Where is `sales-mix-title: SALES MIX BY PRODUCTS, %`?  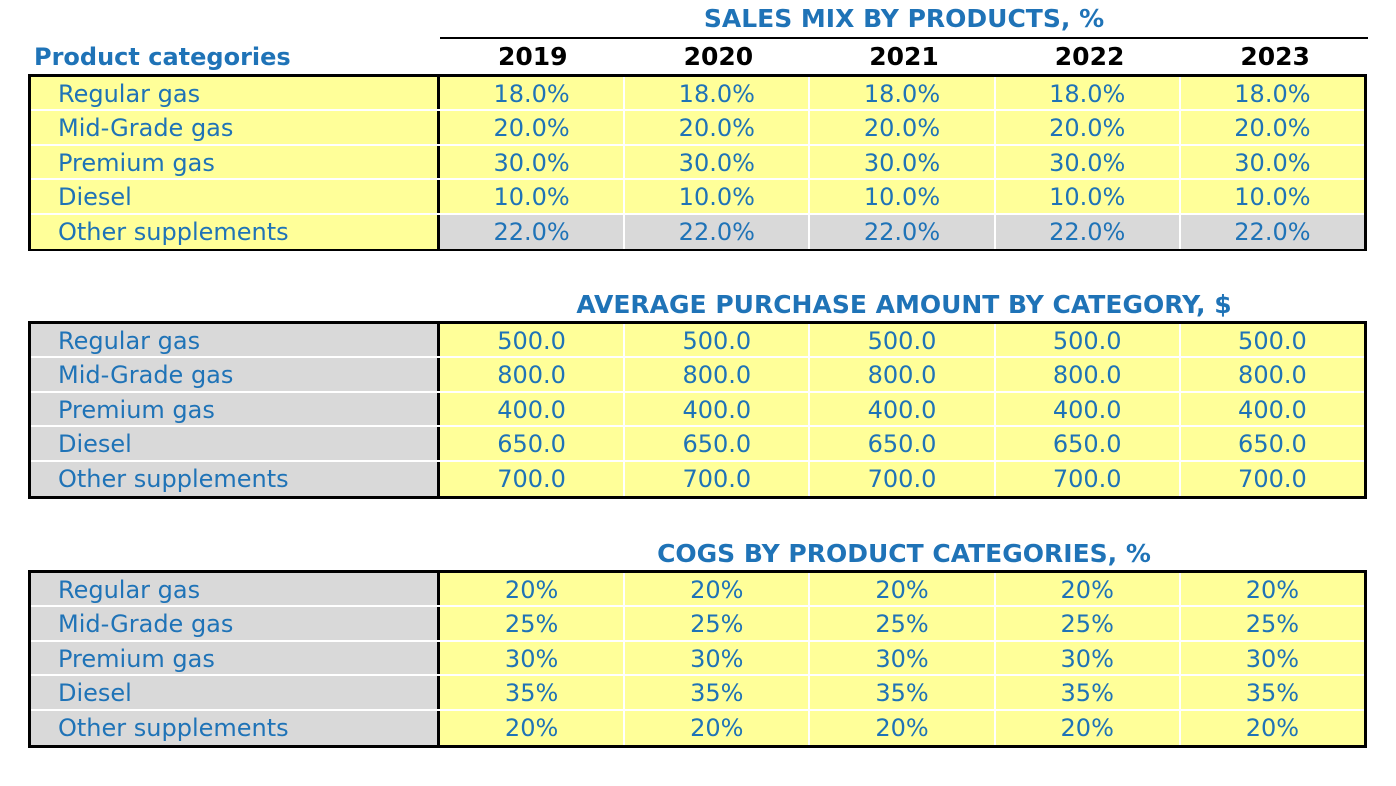
sales-mix-title: SALES MIX BY PRODUCTS, % is located at coordinates (904, 18).